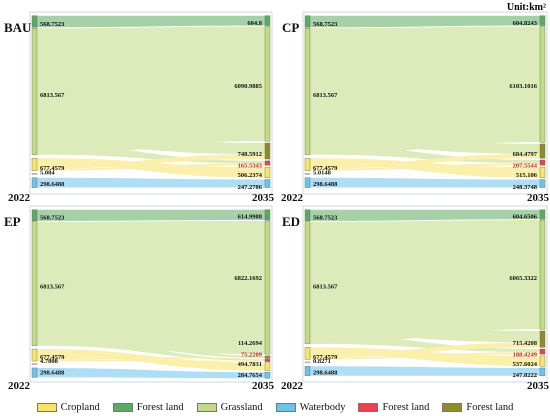  I want to click on scenario-label: EP, so click(12, 221).